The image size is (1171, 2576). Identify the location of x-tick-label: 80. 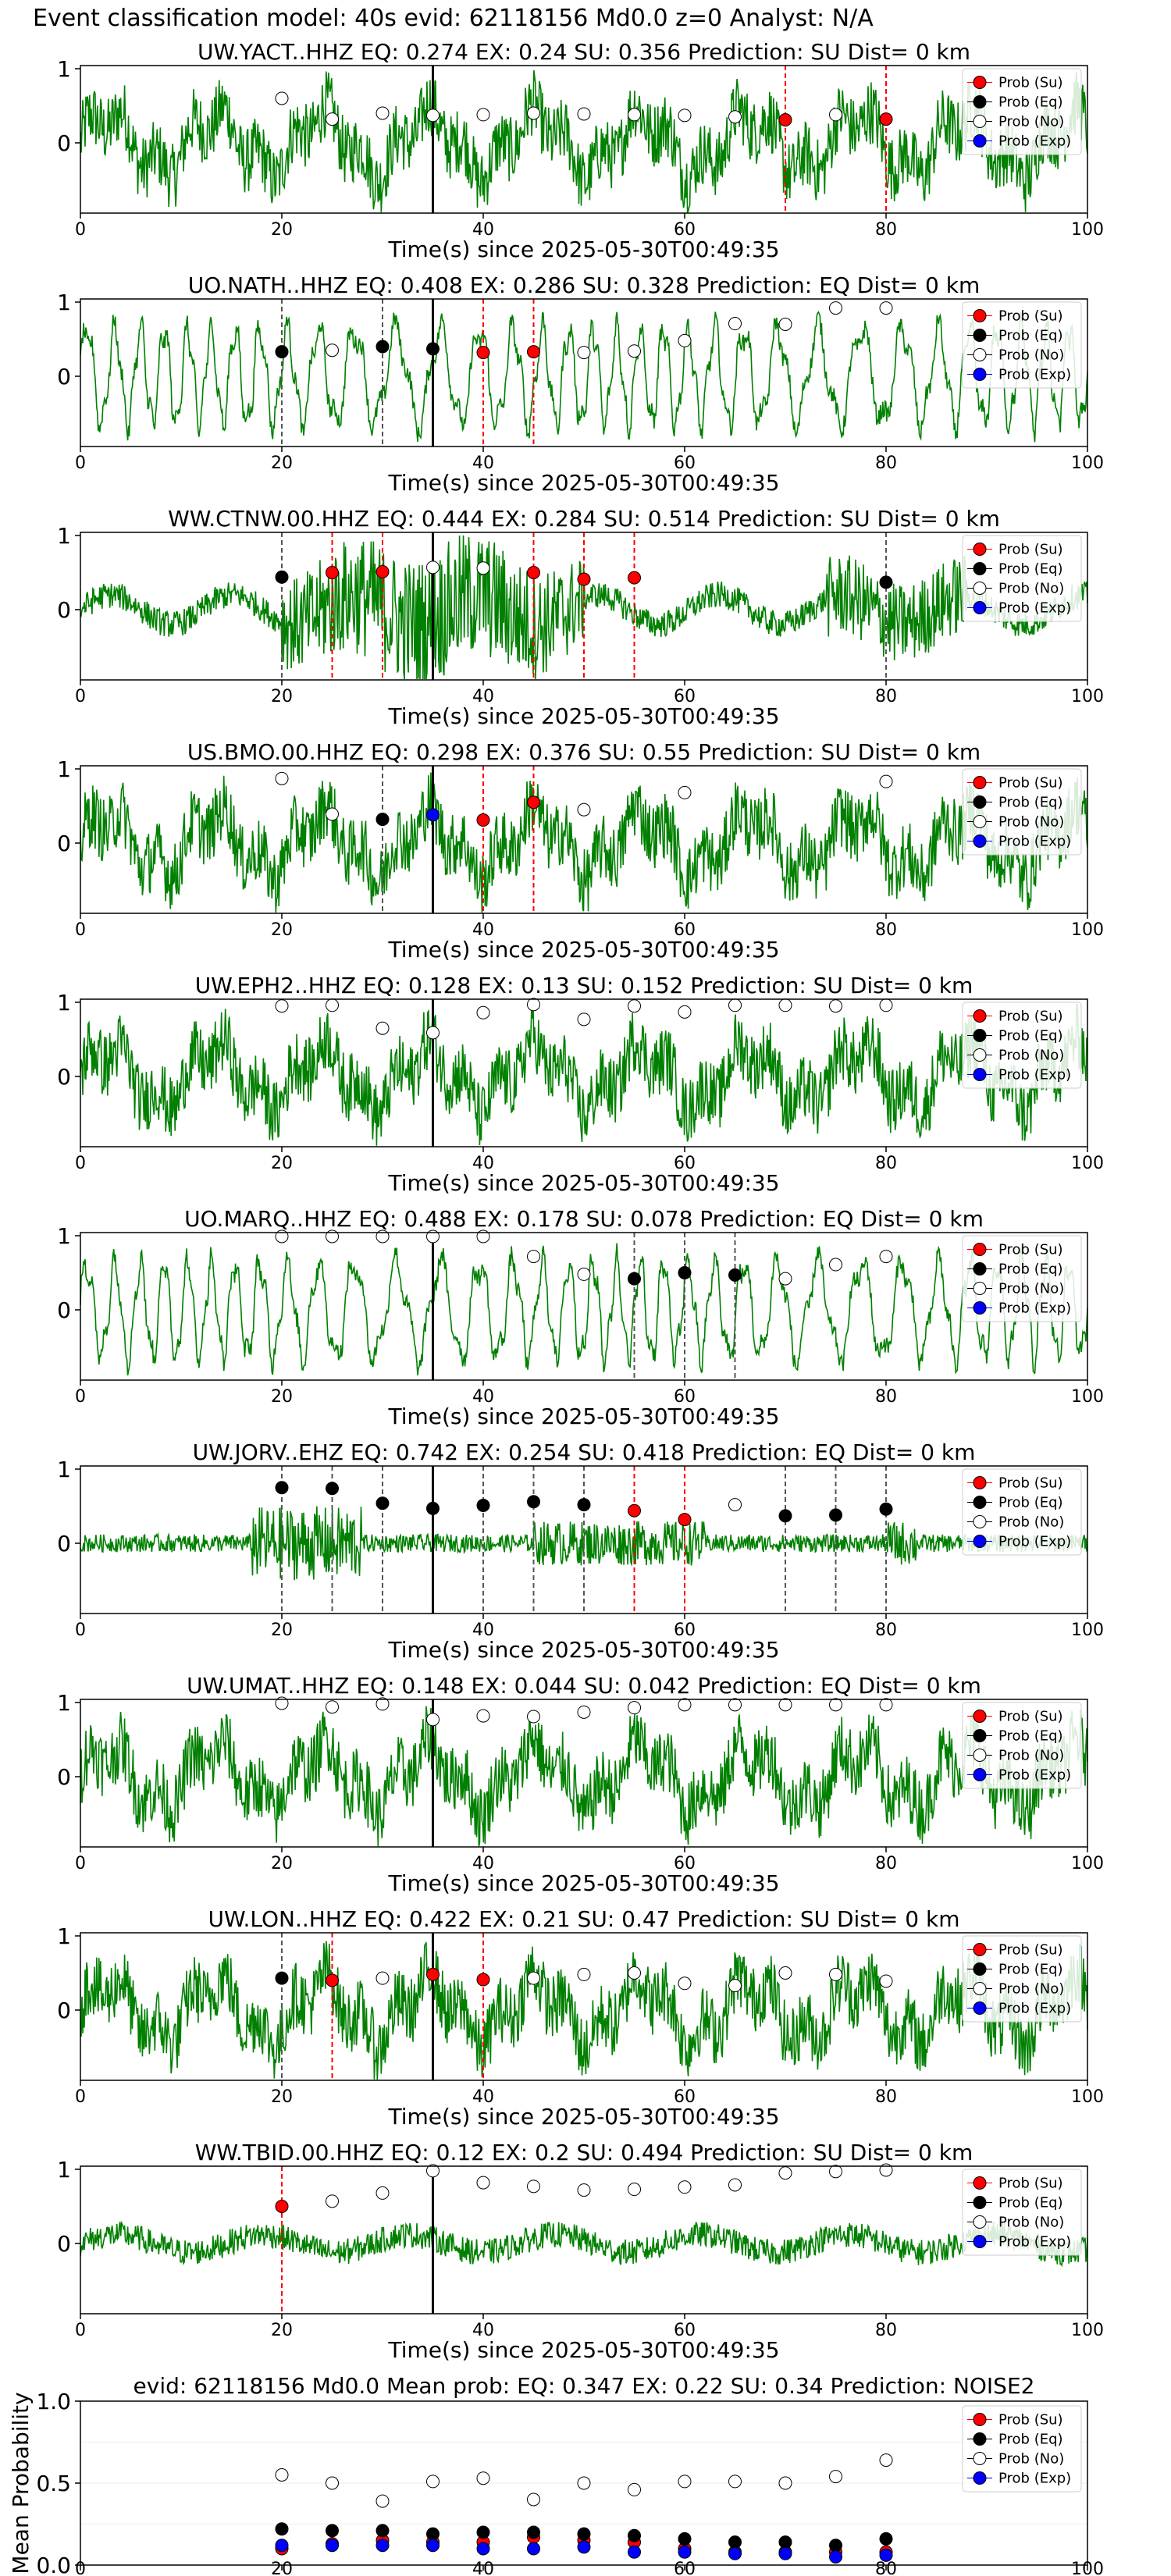
(886, 1163).